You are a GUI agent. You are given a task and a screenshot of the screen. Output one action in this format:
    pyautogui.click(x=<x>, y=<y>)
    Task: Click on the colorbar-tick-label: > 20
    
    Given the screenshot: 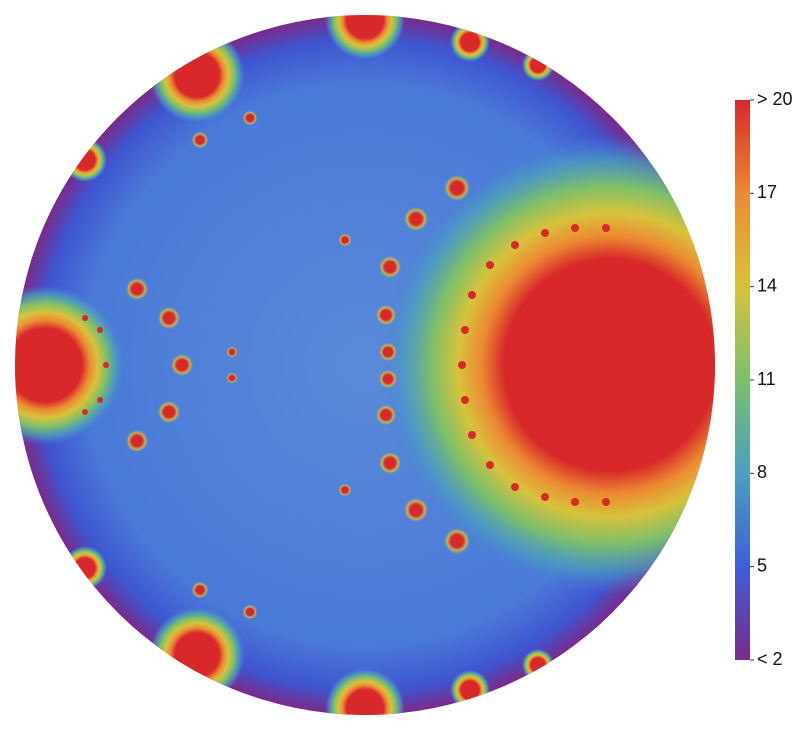 What is the action you would take?
    pyautogui.click(x=775, y=99)
    